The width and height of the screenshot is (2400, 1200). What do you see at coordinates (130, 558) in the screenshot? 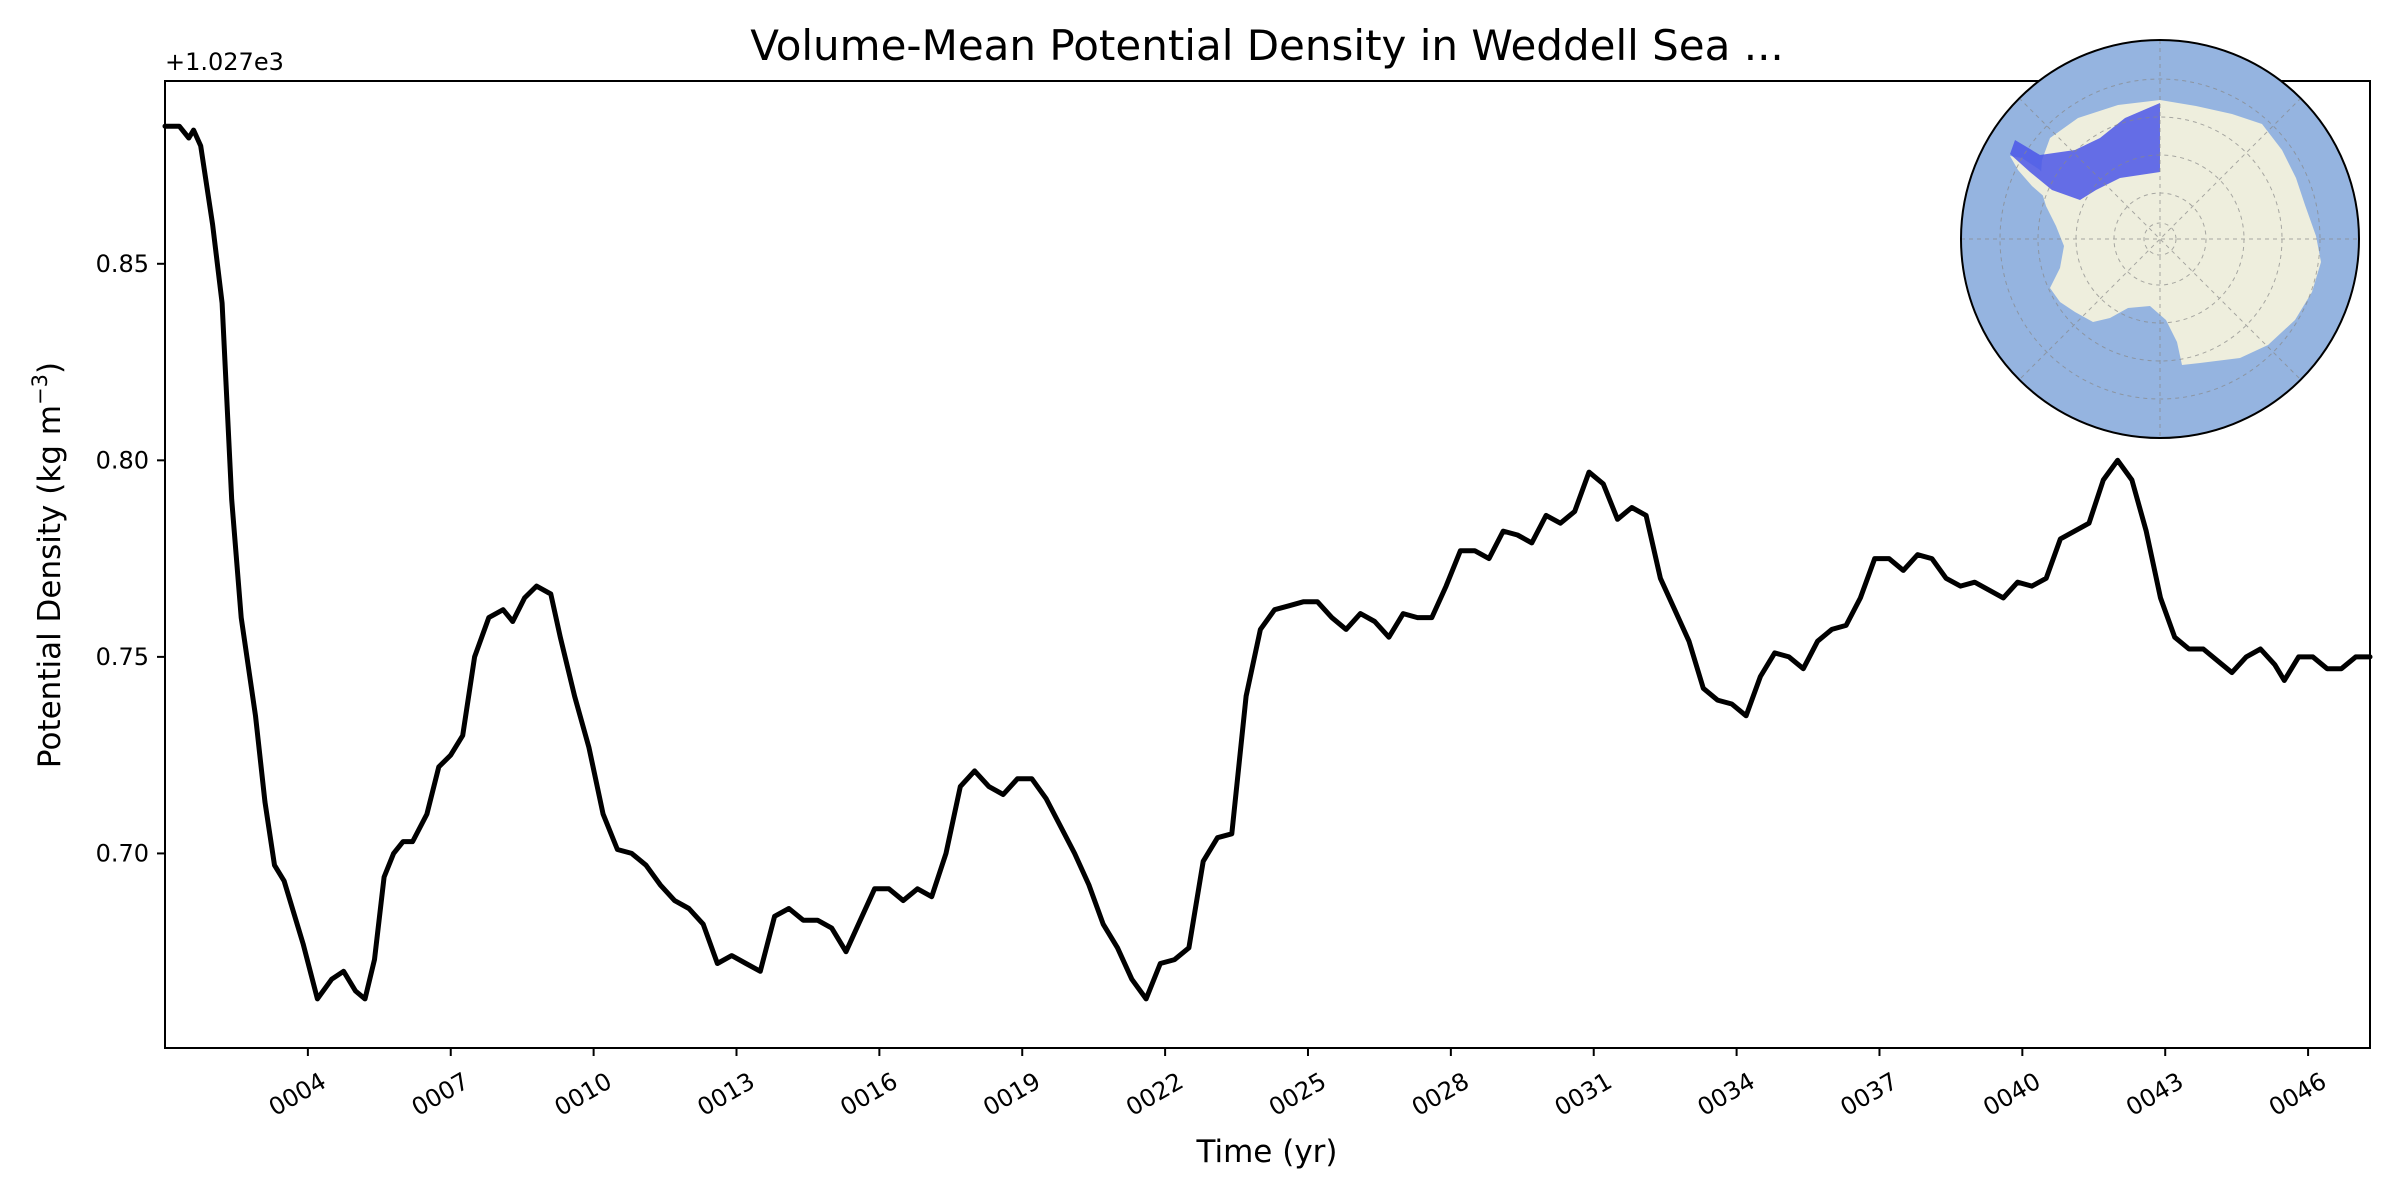
I see `y-axis-ticks: 0.70 0.75 0.80 0.85` at bounding box center [130, 558].